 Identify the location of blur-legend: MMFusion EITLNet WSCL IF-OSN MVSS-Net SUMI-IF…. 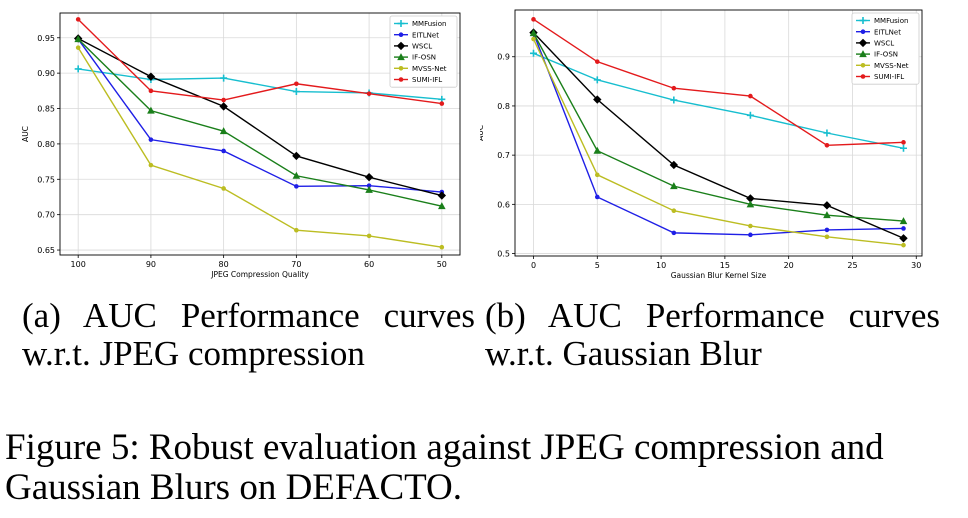
(885, 48).